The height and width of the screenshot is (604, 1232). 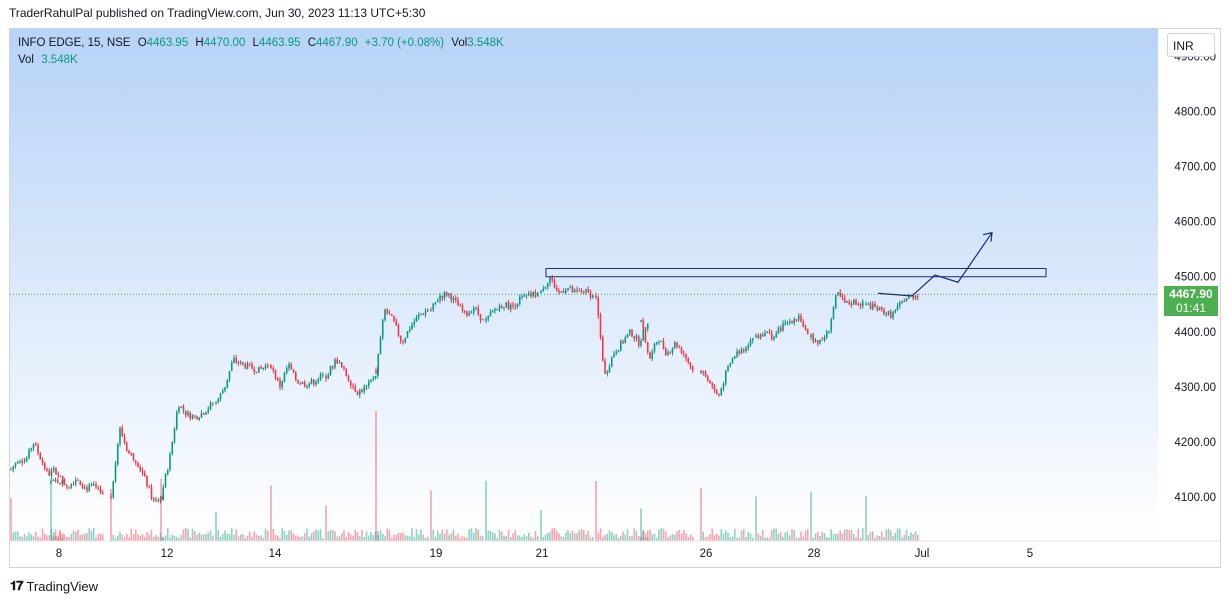 What do you see at coordinates (167, 554) in the screenshot?
I see `time-tick-label: 12` at bounding box center [167, 554].